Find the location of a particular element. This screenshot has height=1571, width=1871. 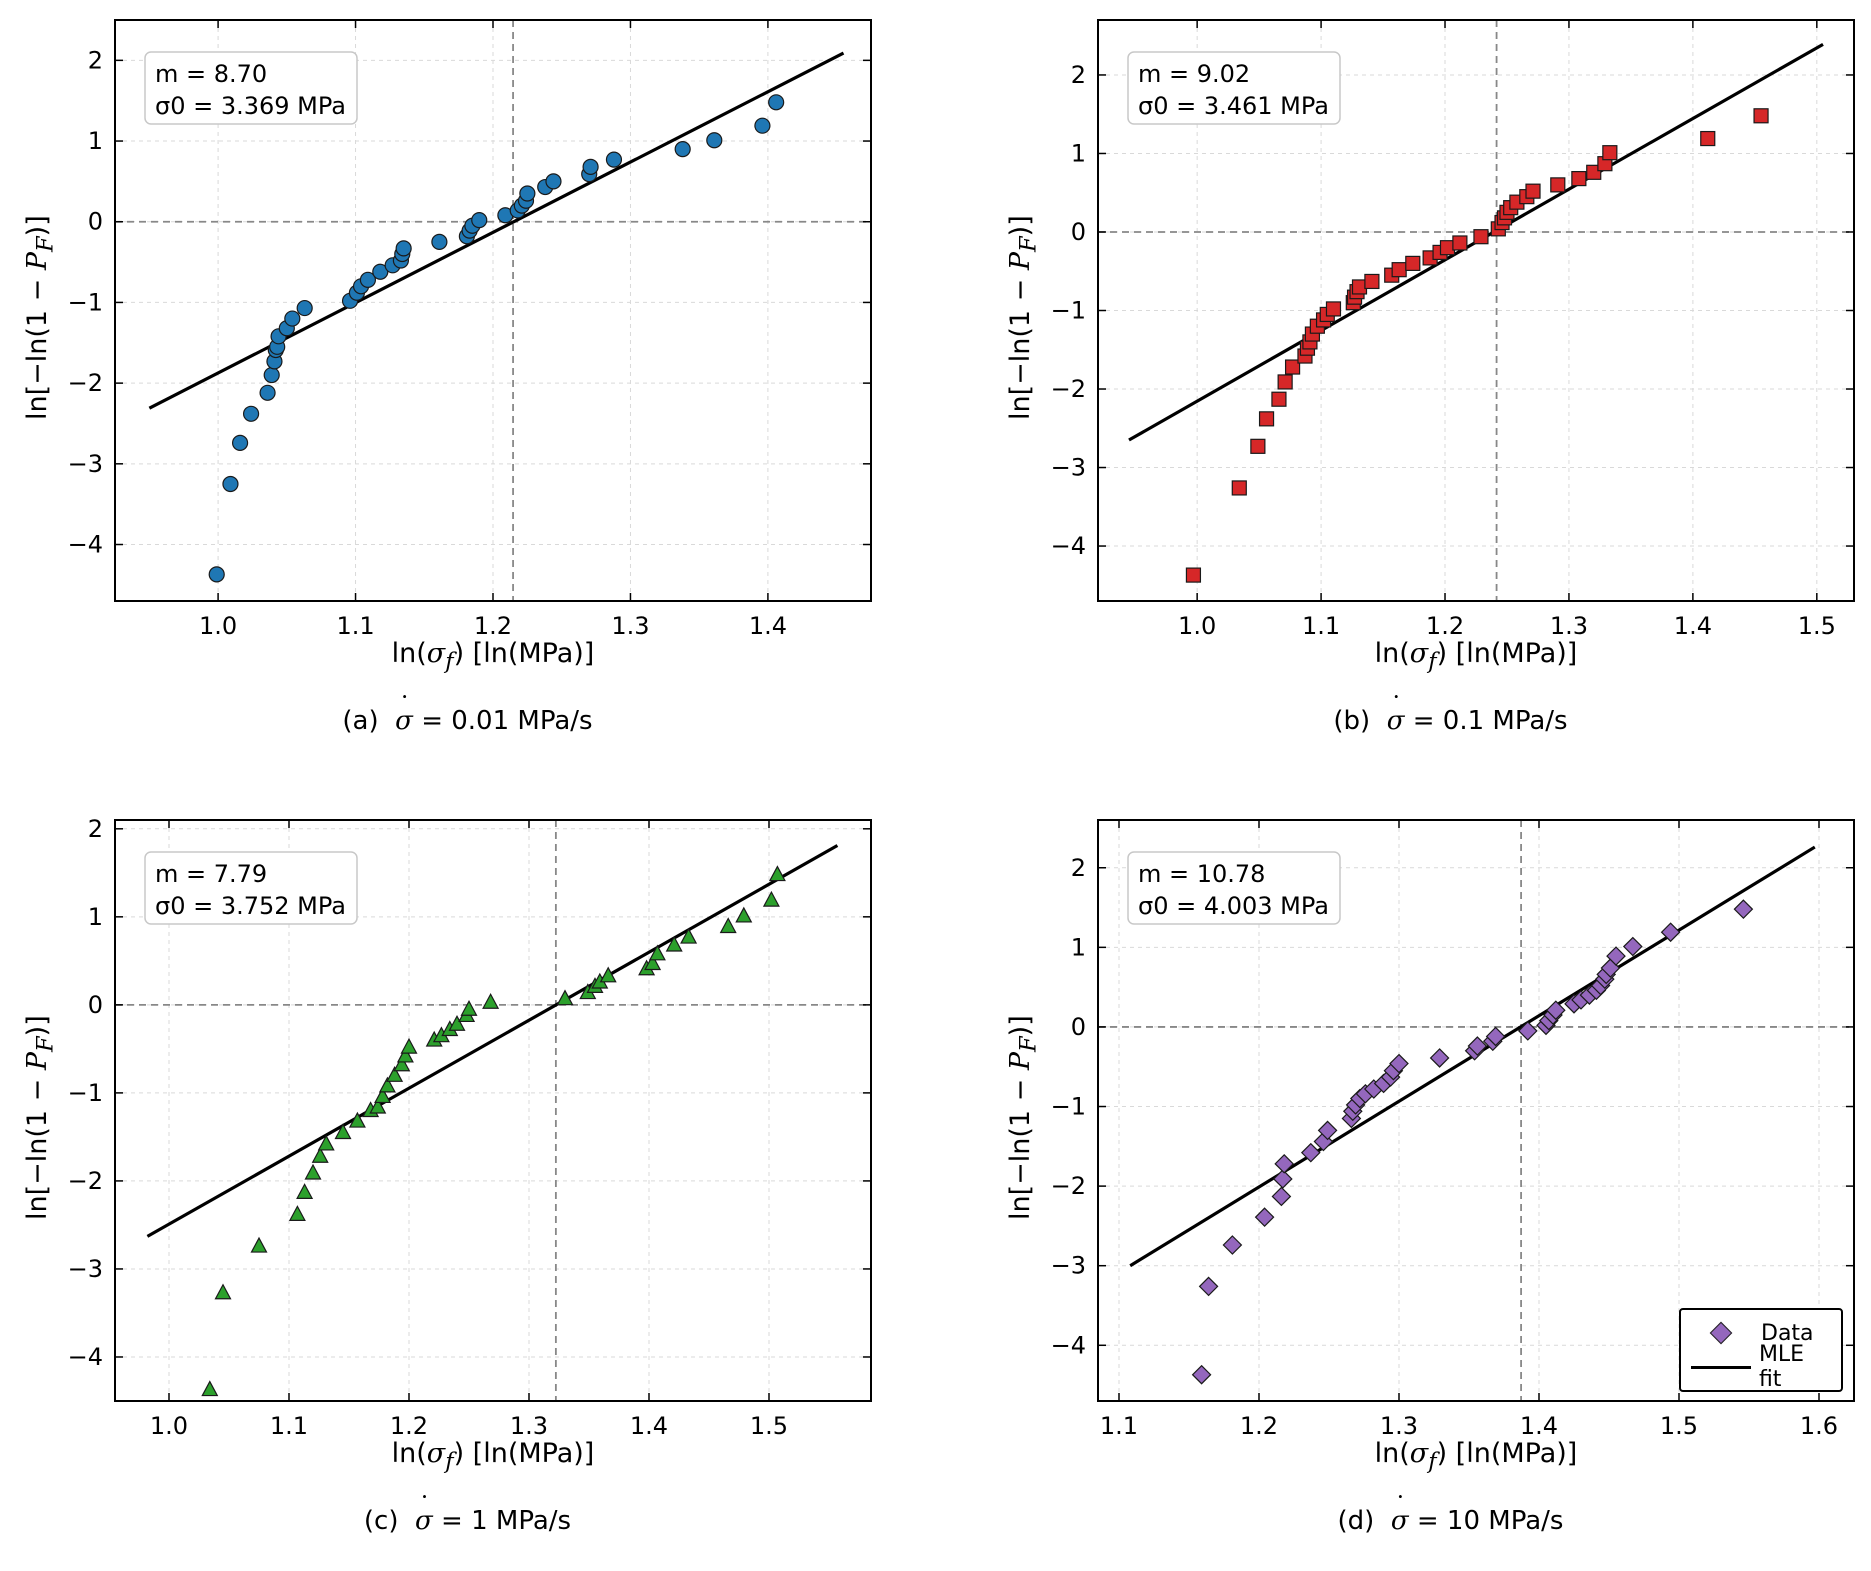

ylabel-d: ln[−ln(1 − PF)] is located at coordinates (1023, 1117).